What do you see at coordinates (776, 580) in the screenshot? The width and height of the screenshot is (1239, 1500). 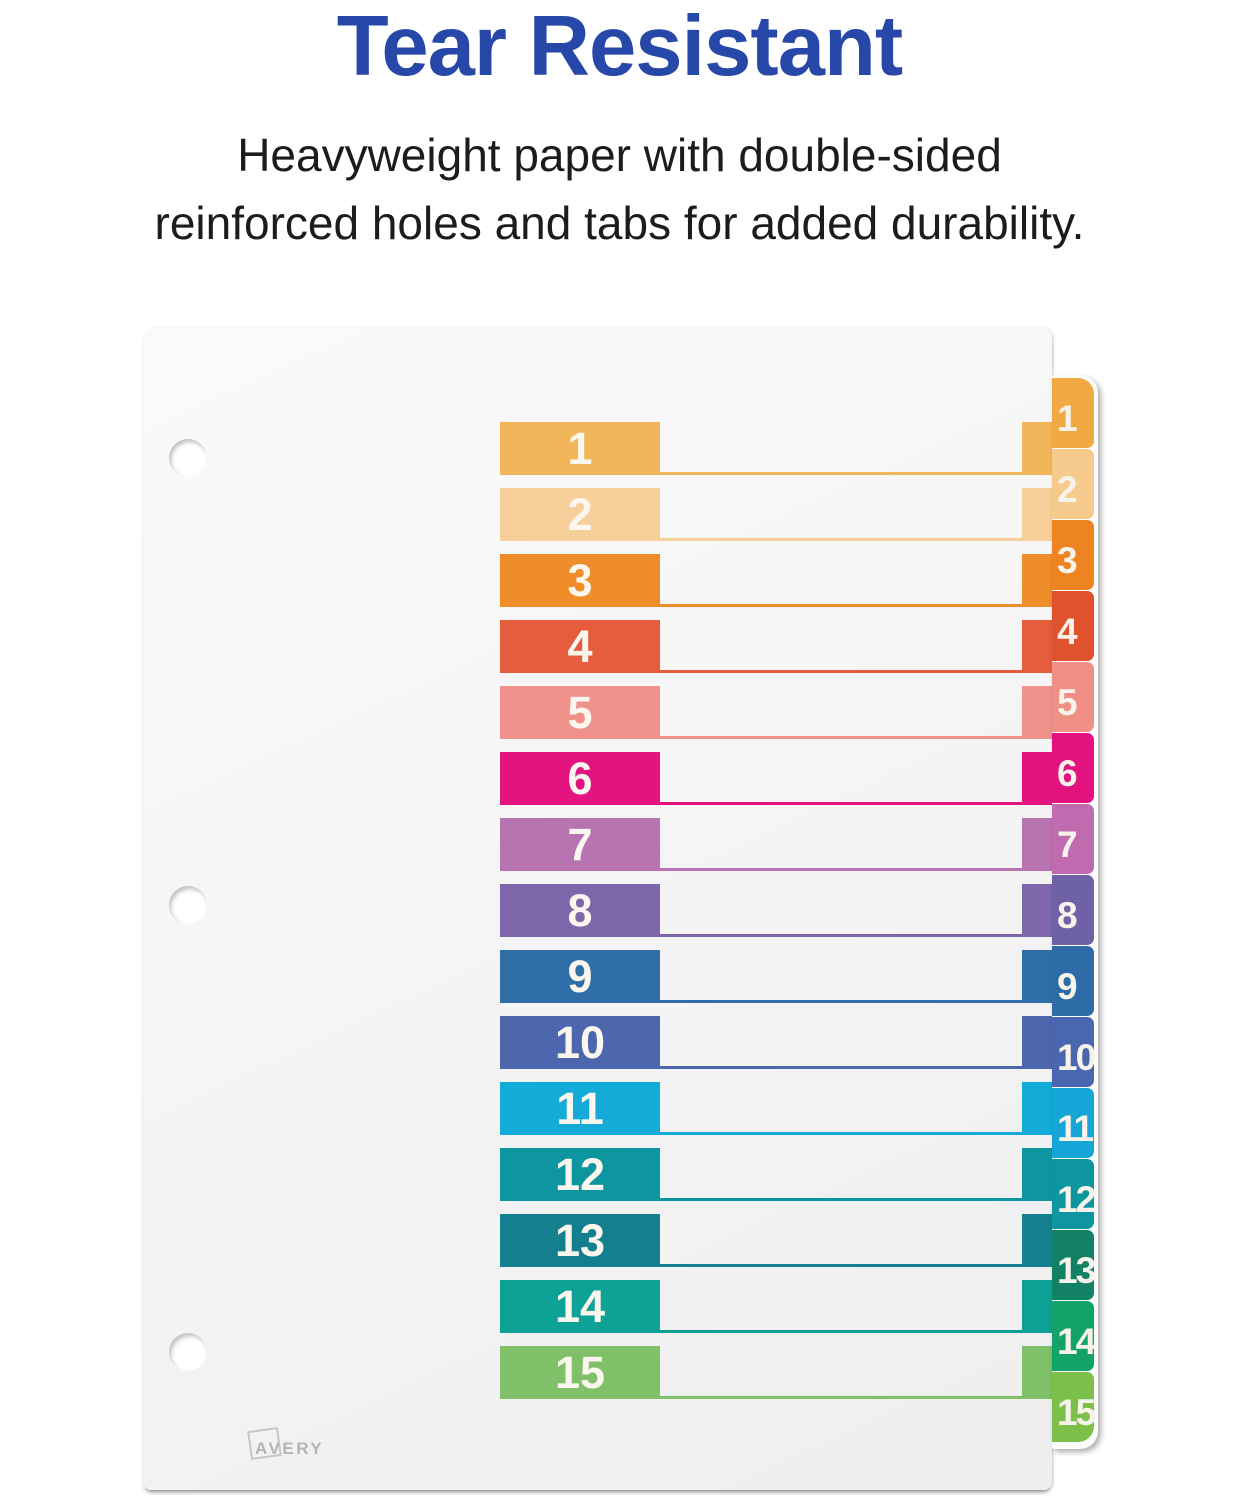 I see `toc-row-3: 3` at bounding box center [776, 580].